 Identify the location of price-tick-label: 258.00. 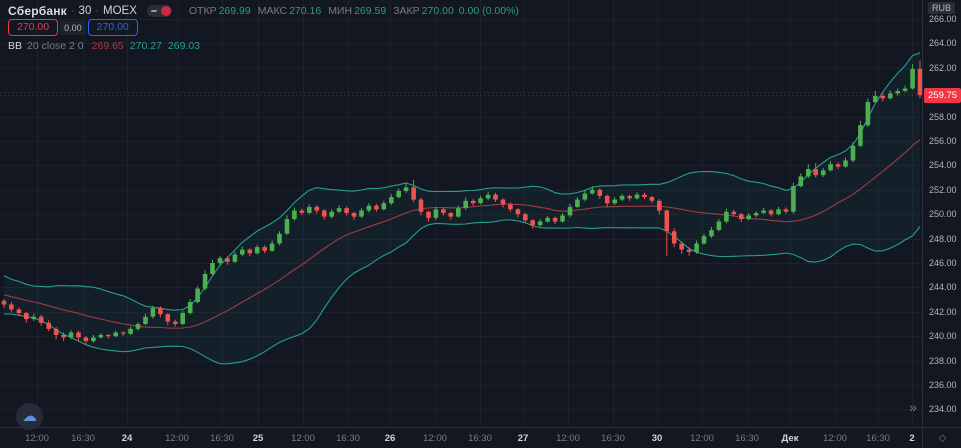
(943, 116).